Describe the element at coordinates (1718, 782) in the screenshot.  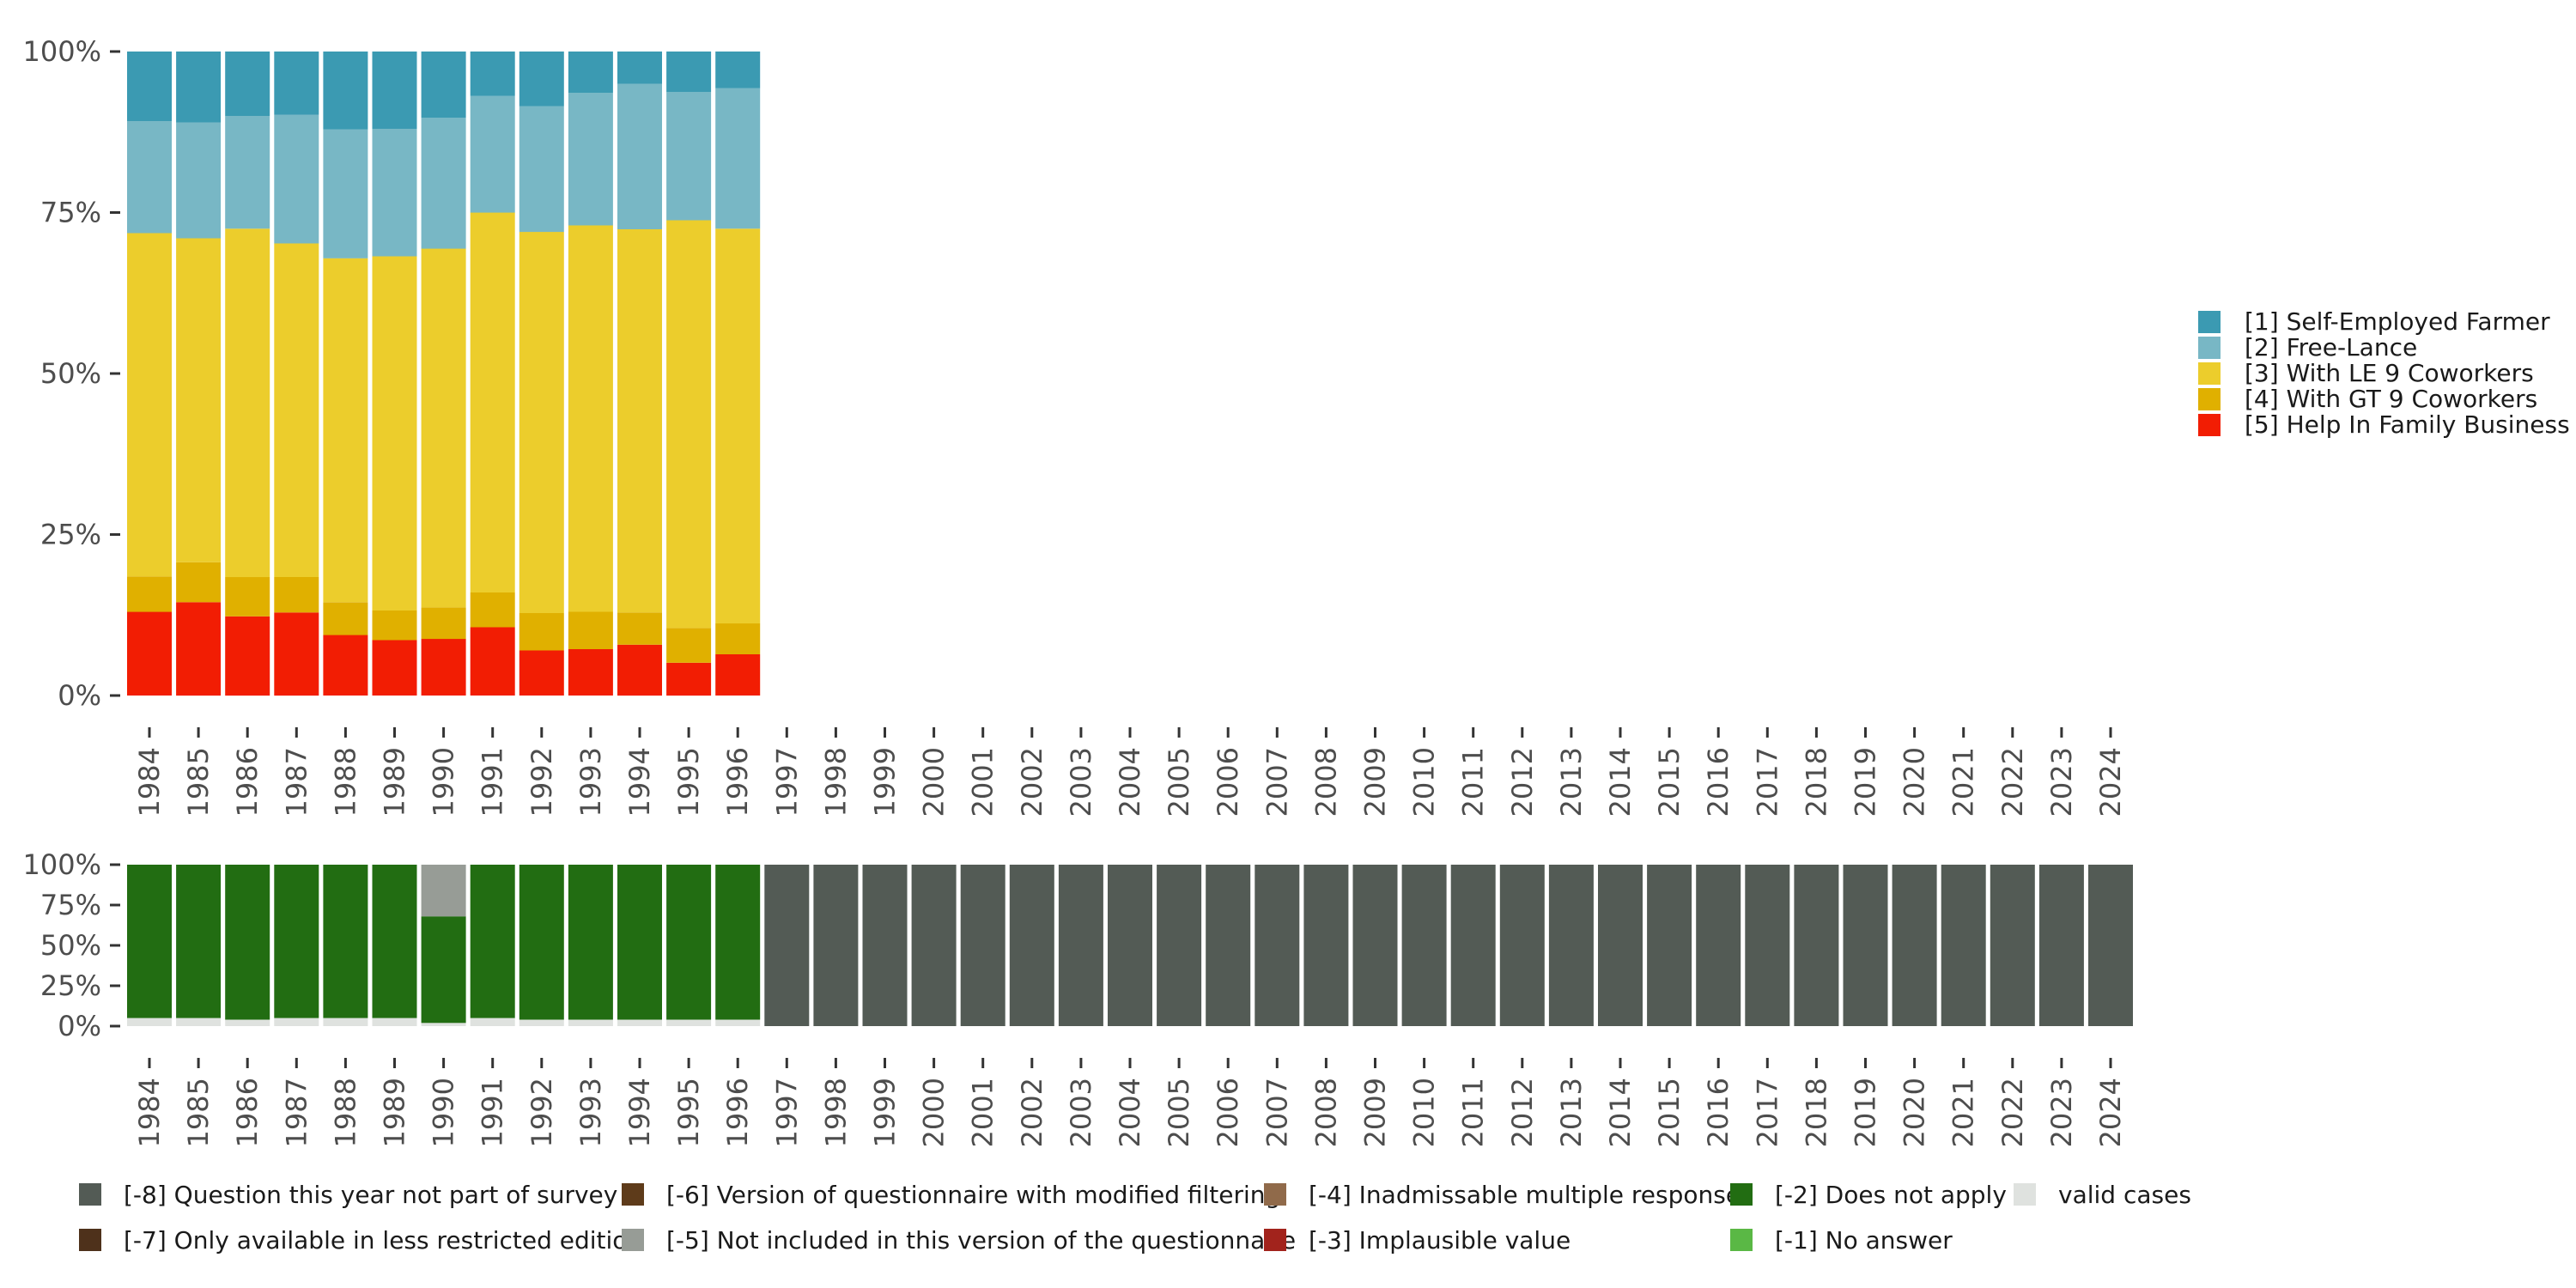
I see `x-tick-label: 2016` at that location.